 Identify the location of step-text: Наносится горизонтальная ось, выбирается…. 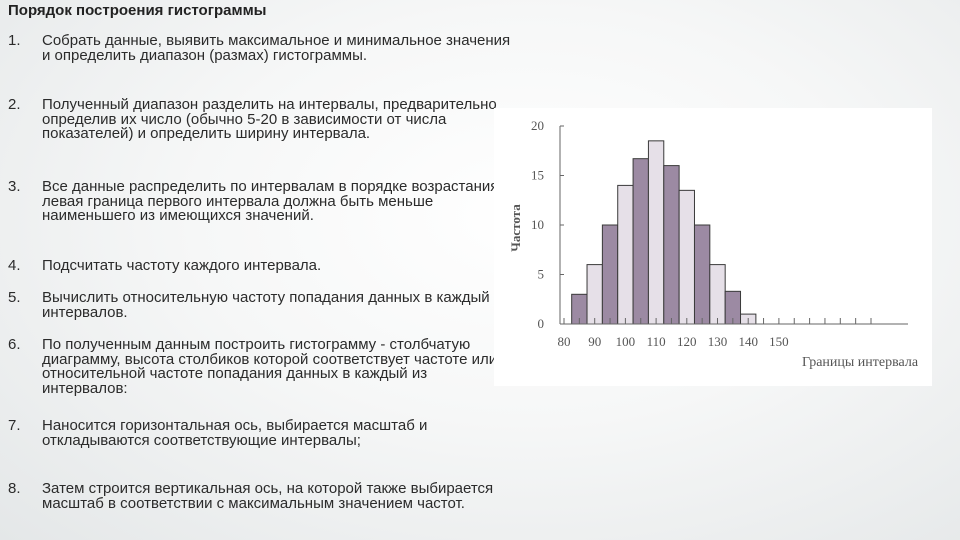
(235, 433).